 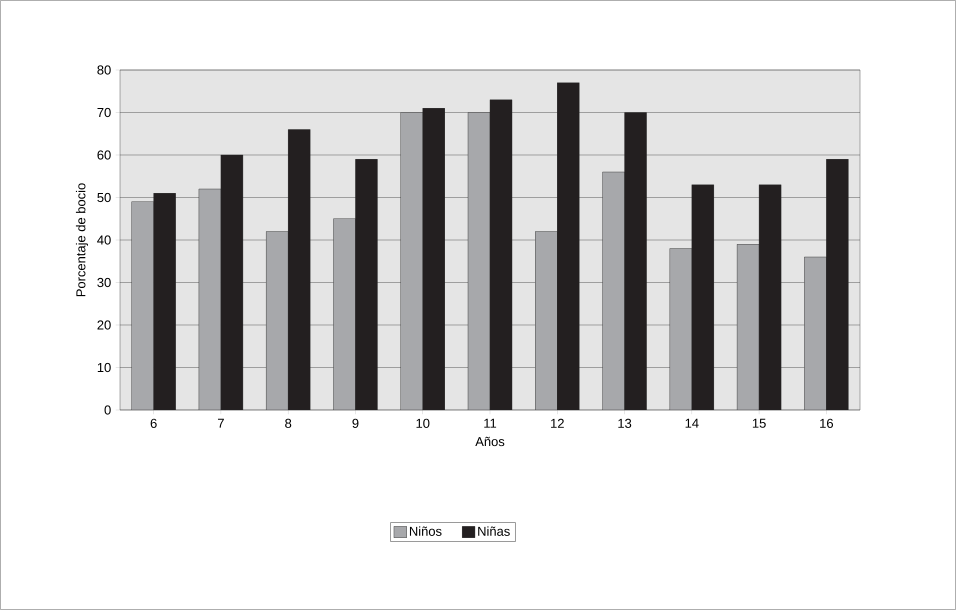 What do you see at coordinates (153, 423) in the screenshot?
I see `x-tick-label: 6` at bounding box center [153, 423].